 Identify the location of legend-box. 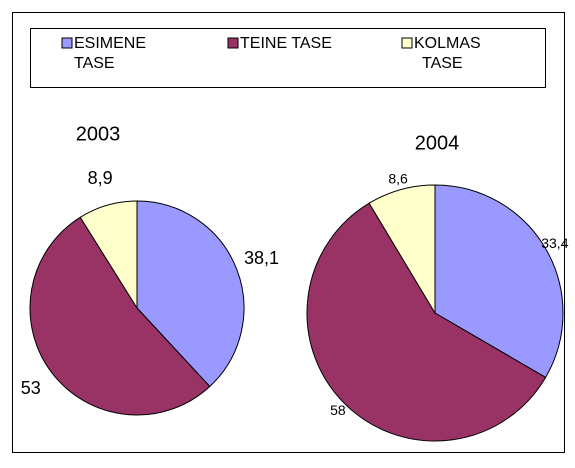
(288, 58).